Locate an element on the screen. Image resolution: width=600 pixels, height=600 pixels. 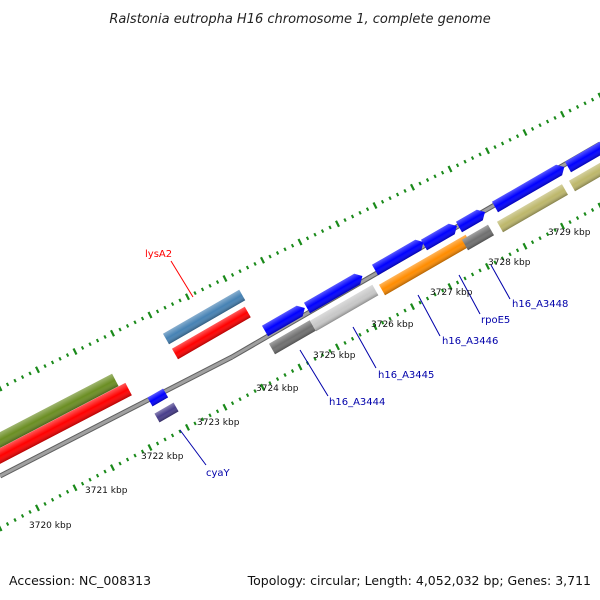
gene-h16-a3446 is located at coordinates (425, 265).